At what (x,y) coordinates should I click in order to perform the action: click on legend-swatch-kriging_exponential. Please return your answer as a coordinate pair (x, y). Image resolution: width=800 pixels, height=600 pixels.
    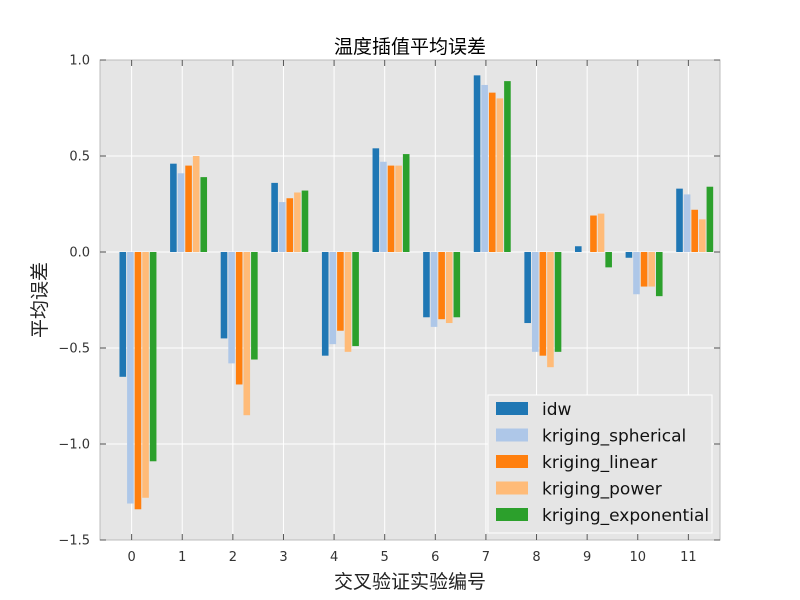
    Looking at the image, I should click on (512, 514).